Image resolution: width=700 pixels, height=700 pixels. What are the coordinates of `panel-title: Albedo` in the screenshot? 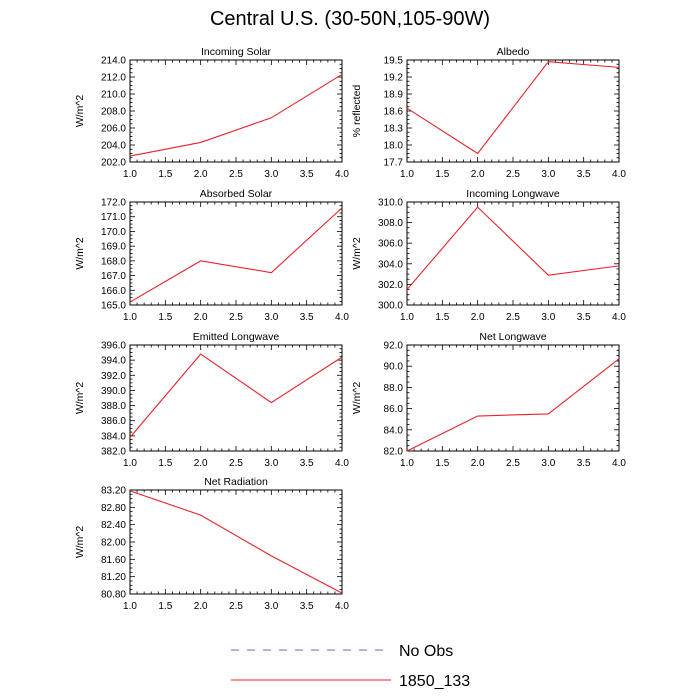 It's located at (513, 52).